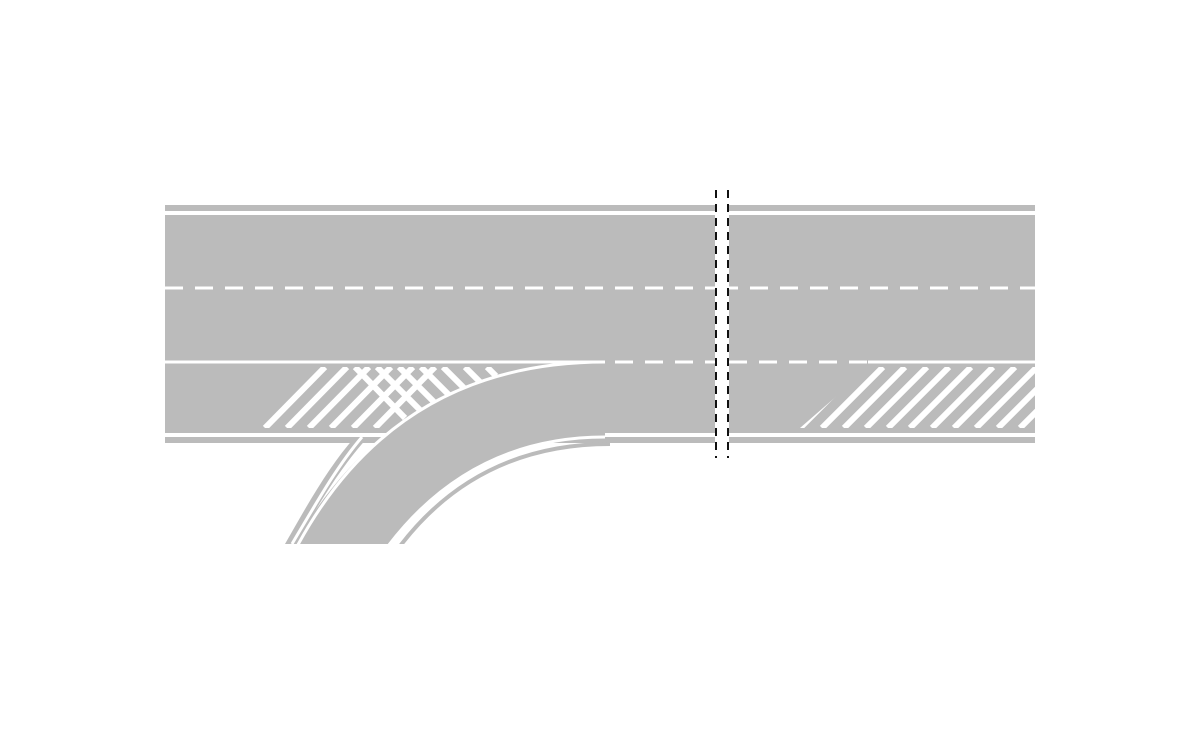  What do you see at coordinates (326, 490) in the screenshot?
I see `exit-ramp-edge` at bounding box center [326, 490].